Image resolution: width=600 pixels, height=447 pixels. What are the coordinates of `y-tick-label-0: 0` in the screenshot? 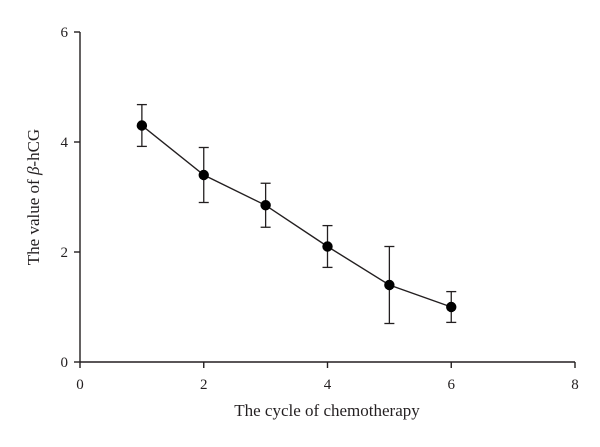 It's located at (65, 363).